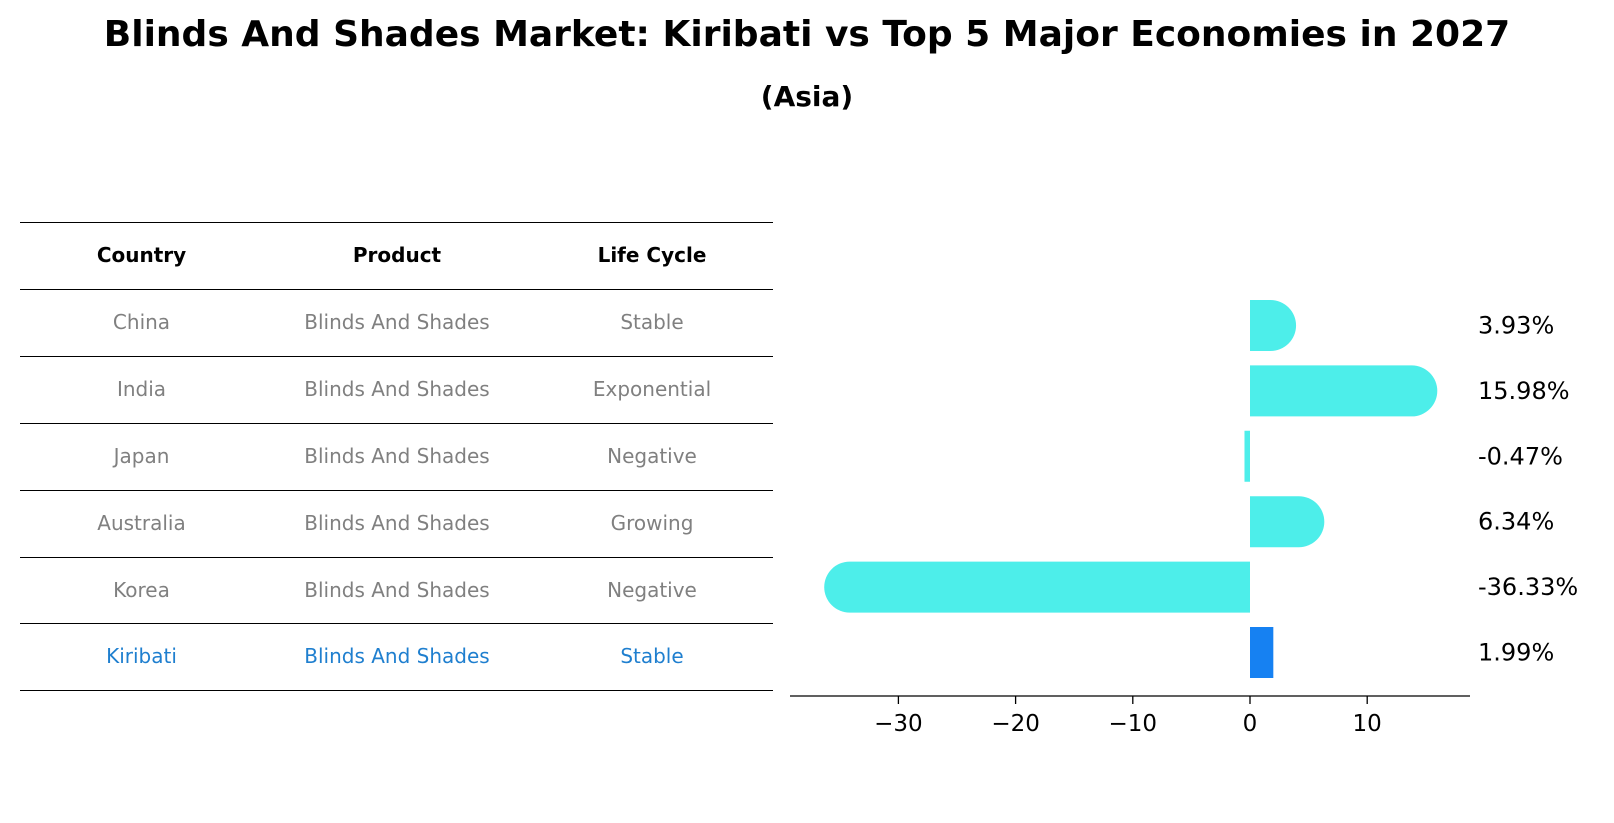 This screenshot has width=1614, height=823. I want to click on table-row: China Blinds And Shades Stable, so click(396, 322).